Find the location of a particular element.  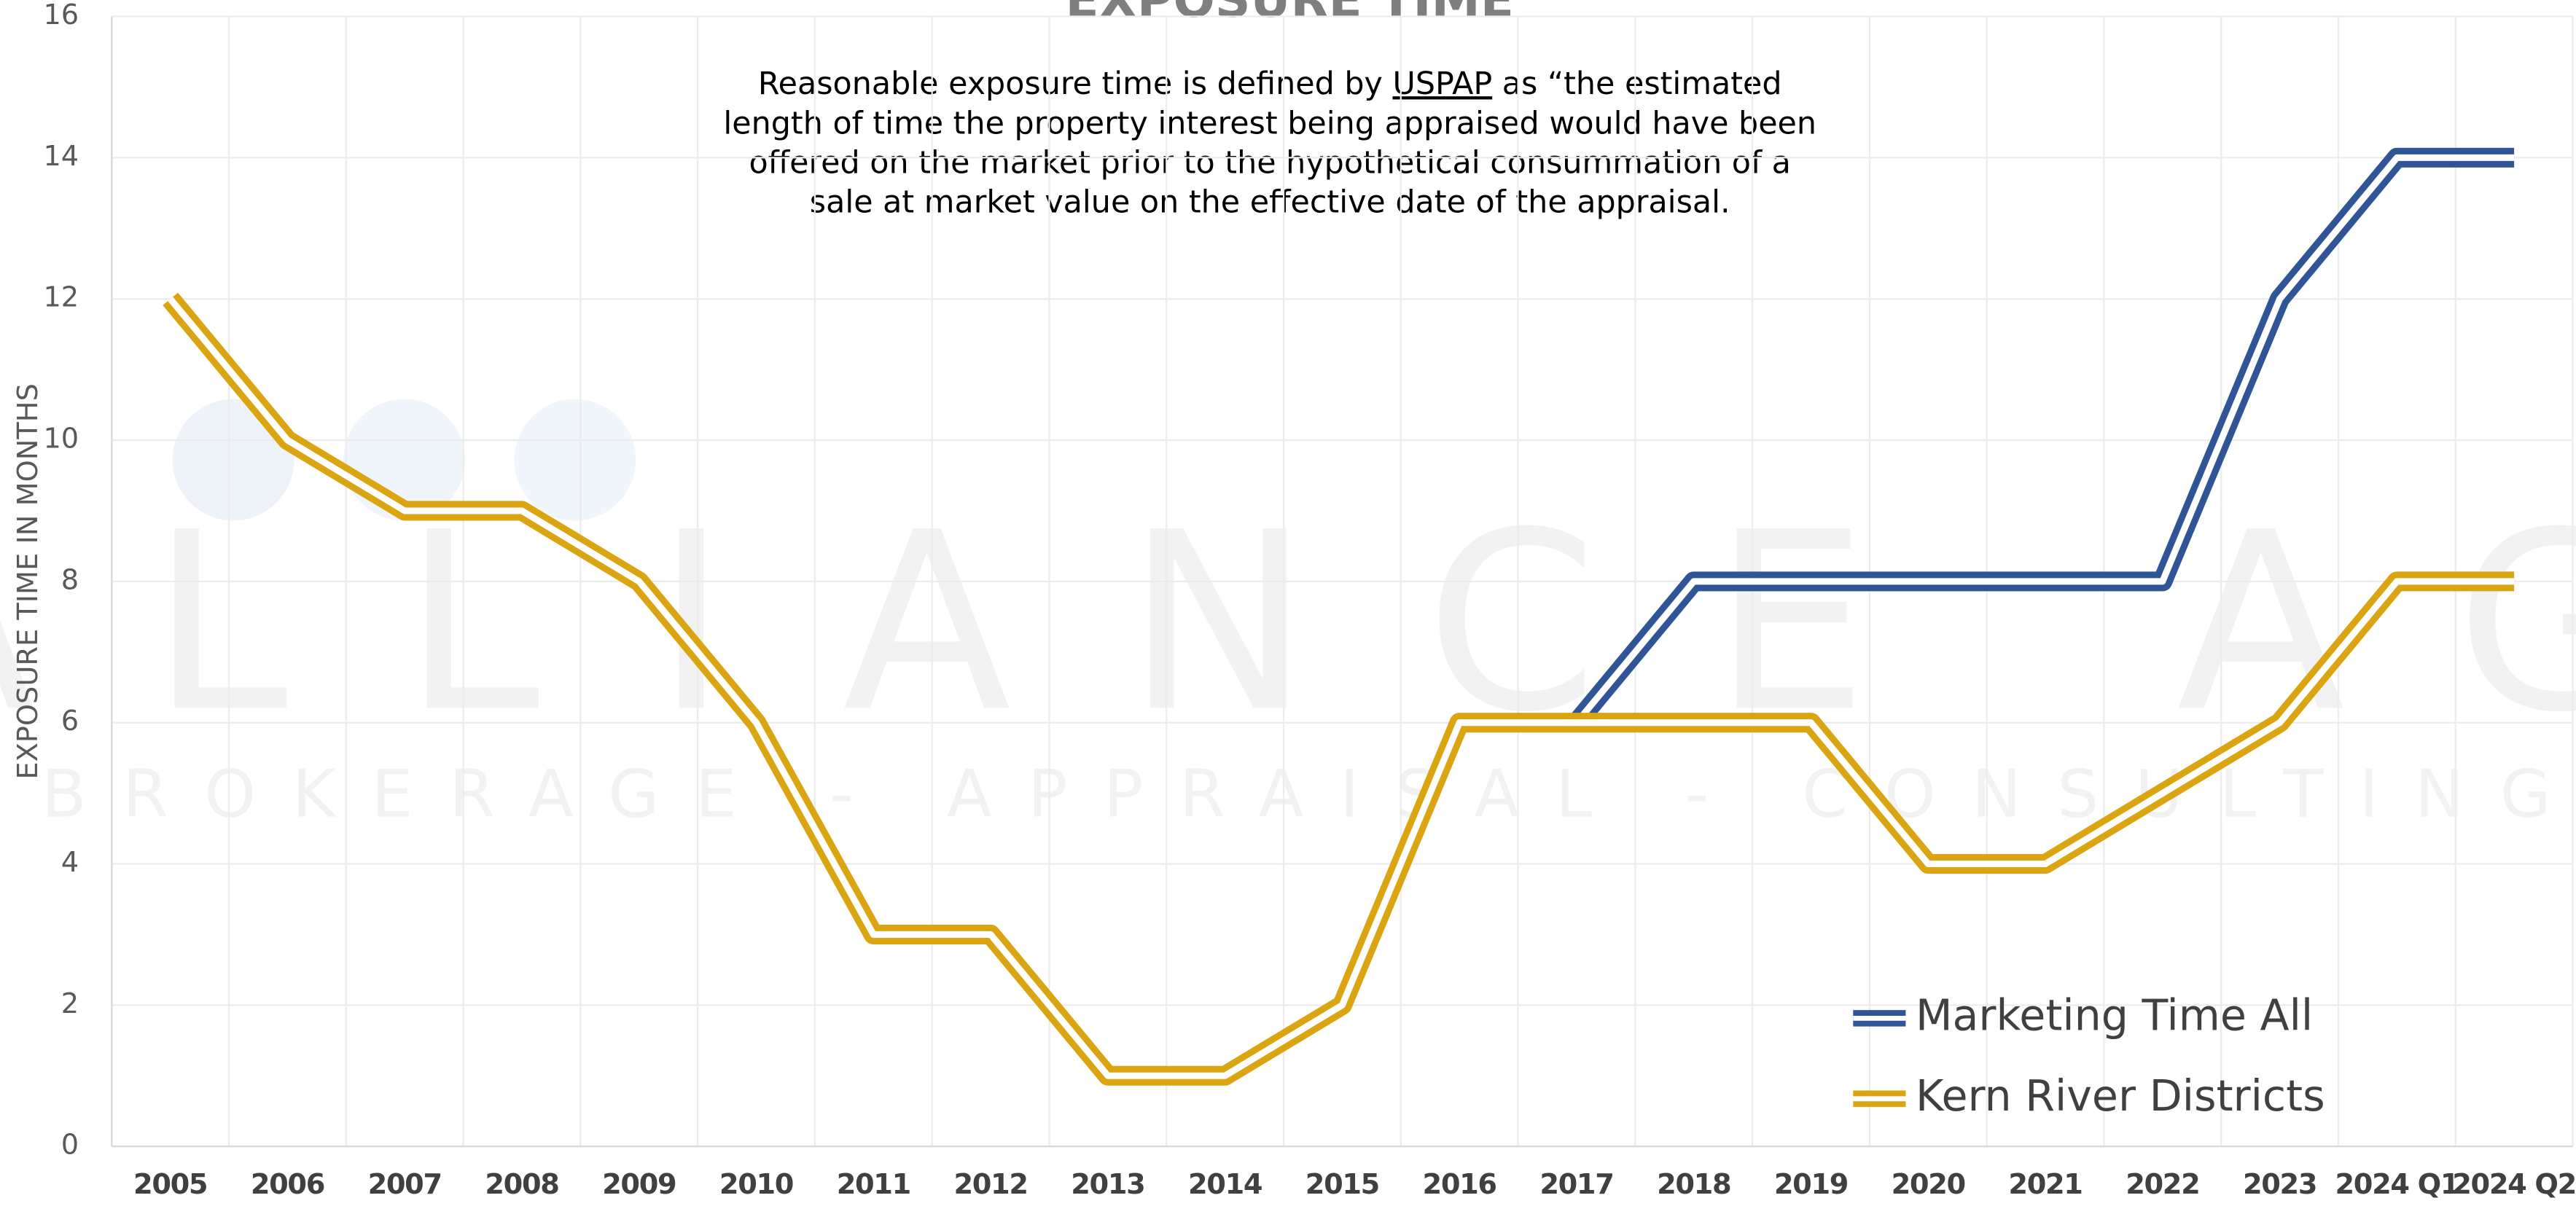

y-tick-label: 14 is located at coordinates (61, 156).